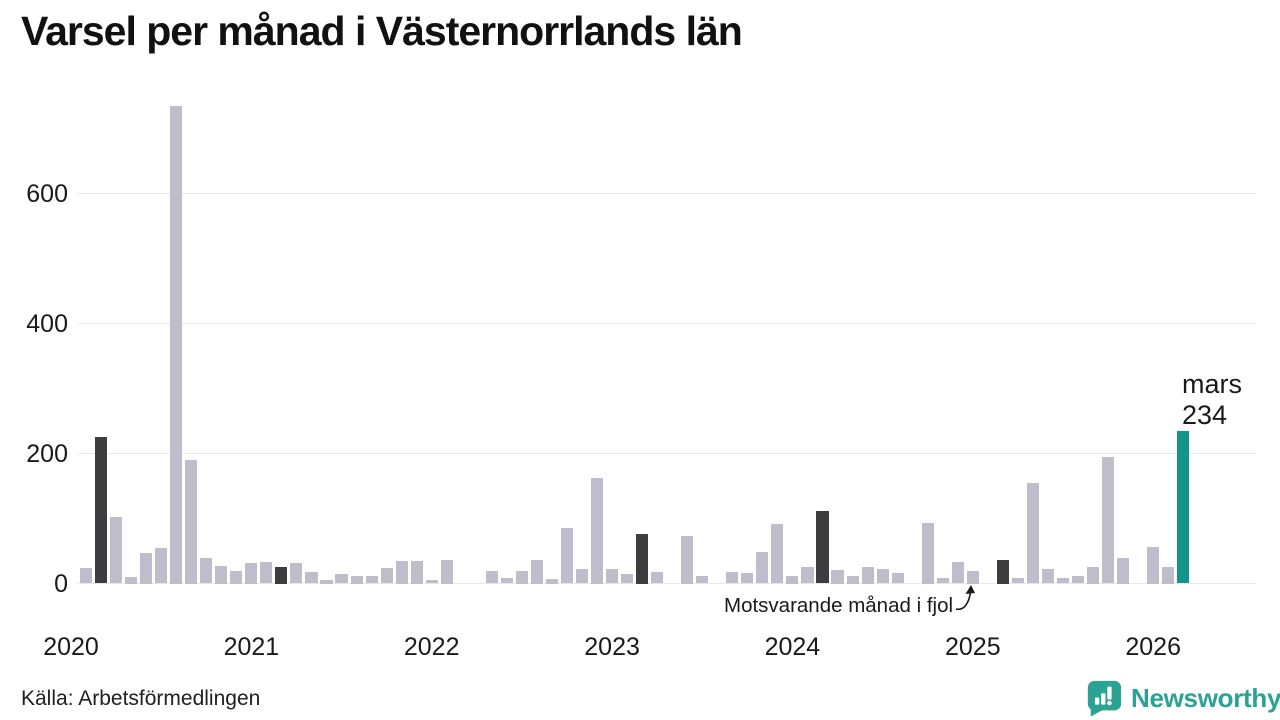 Image resolution: width=1280 pixels, height=720 pixels. I want to click on y-tick-label-200: 200, so click(47, 453).